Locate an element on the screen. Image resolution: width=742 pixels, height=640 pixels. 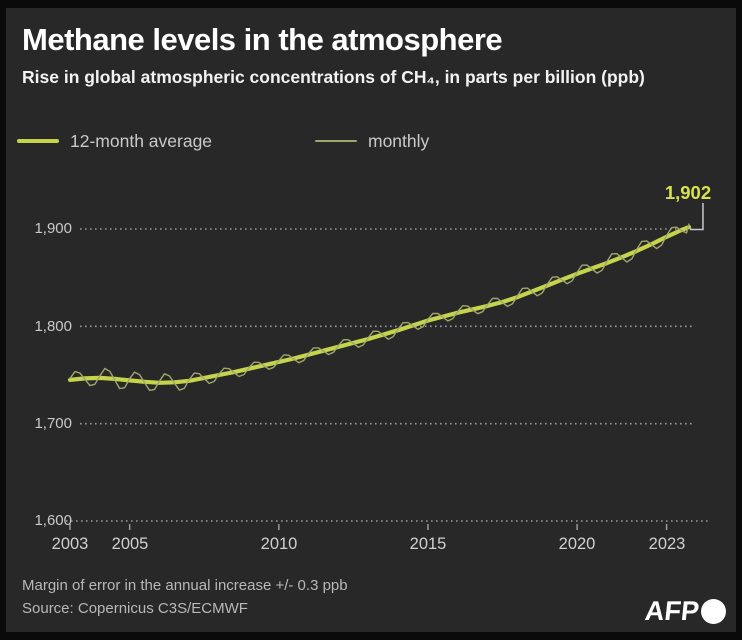
afp-logo-text: AFP is located at coordinates (672, 611).